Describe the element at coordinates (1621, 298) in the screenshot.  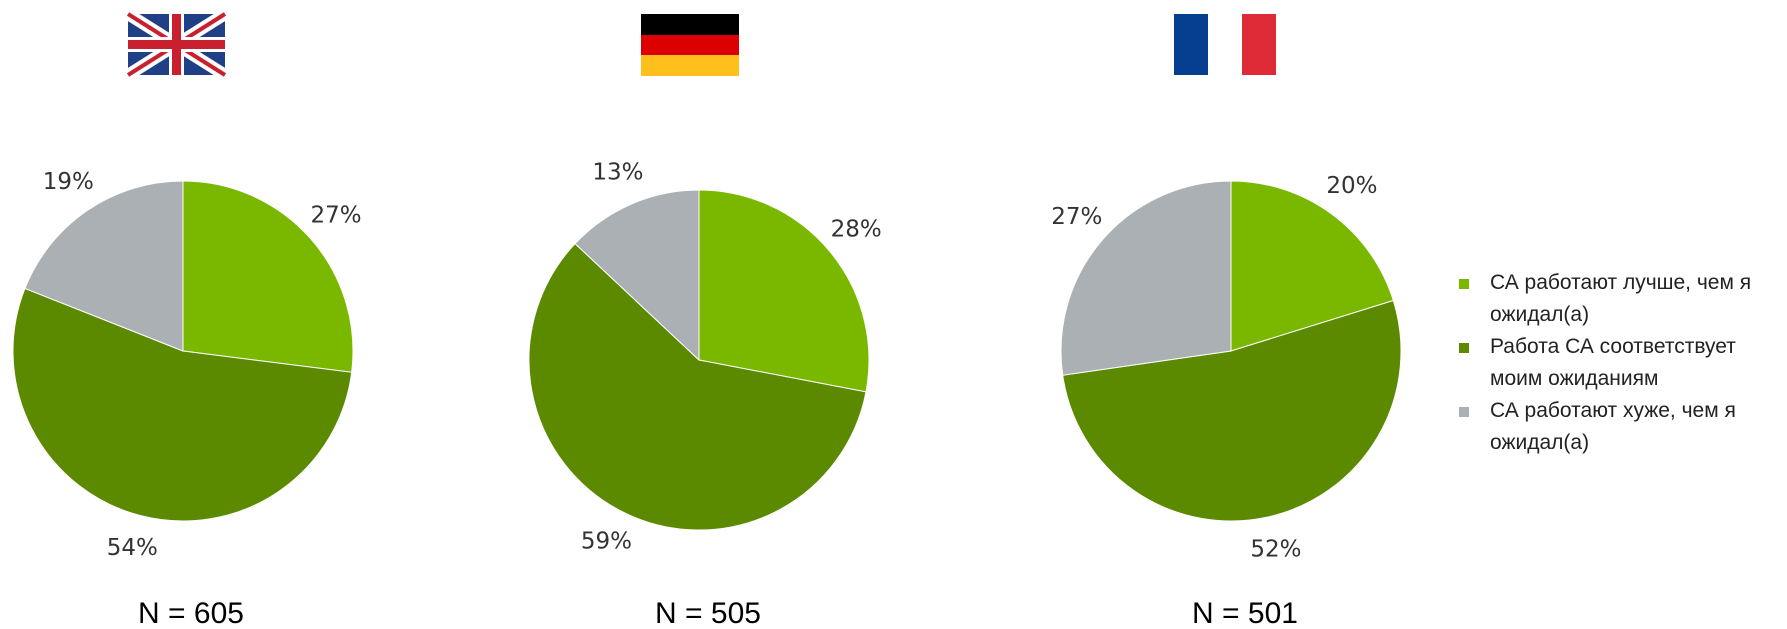
I see `legend-label: СА работают лучше, чем я ожидал(а)` at that location.